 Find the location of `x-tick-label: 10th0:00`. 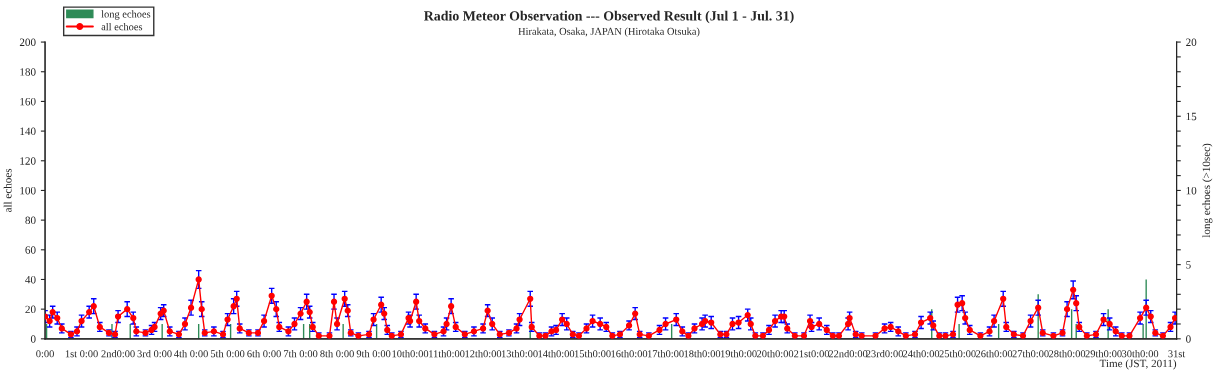

x-tick-label: 10th0:00 is located at coordinates (410, 353).